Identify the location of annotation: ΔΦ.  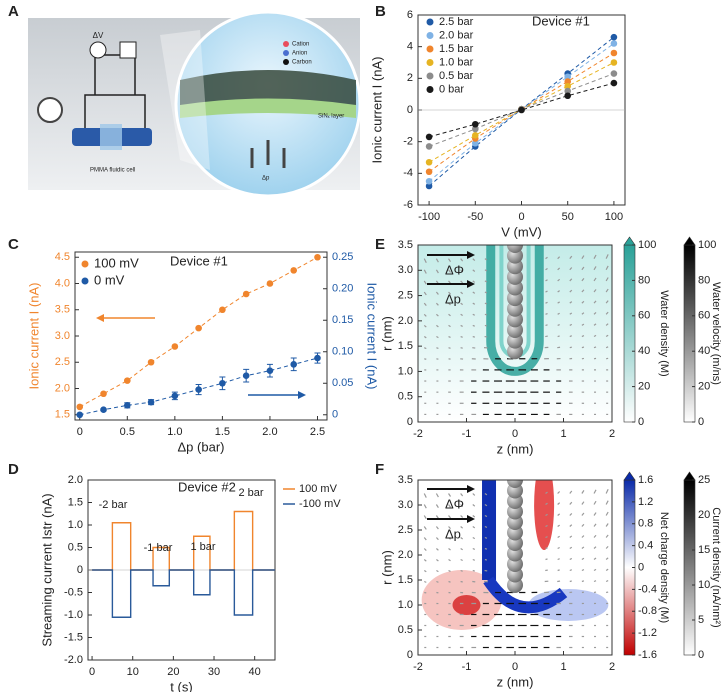
(454, 503).